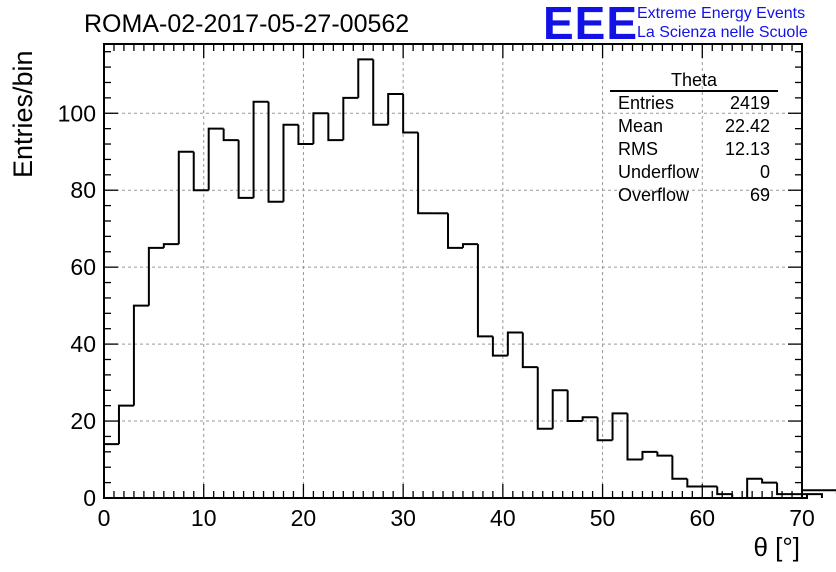 The width and height of the screenshot is (836, 572). Describe the element at coordinates (764, 172) in the screenshot. I see `stats-value: 0` at that location.